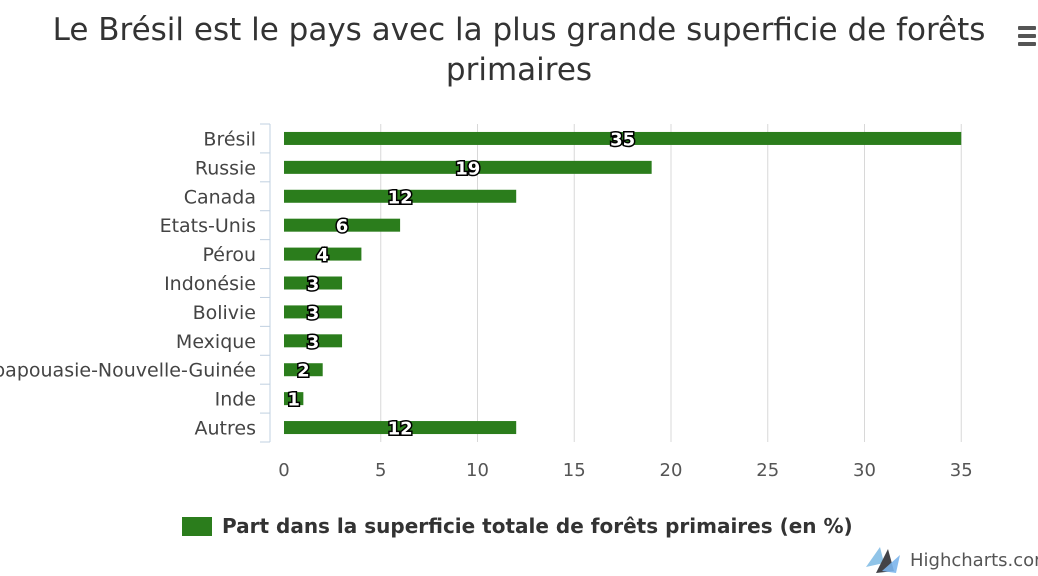 This screenshot has height=576, width=1038. What do you see at coordinates (225, 429) in the screenshot?
I see `category-label: Autres` at bounding box center [225, 429].